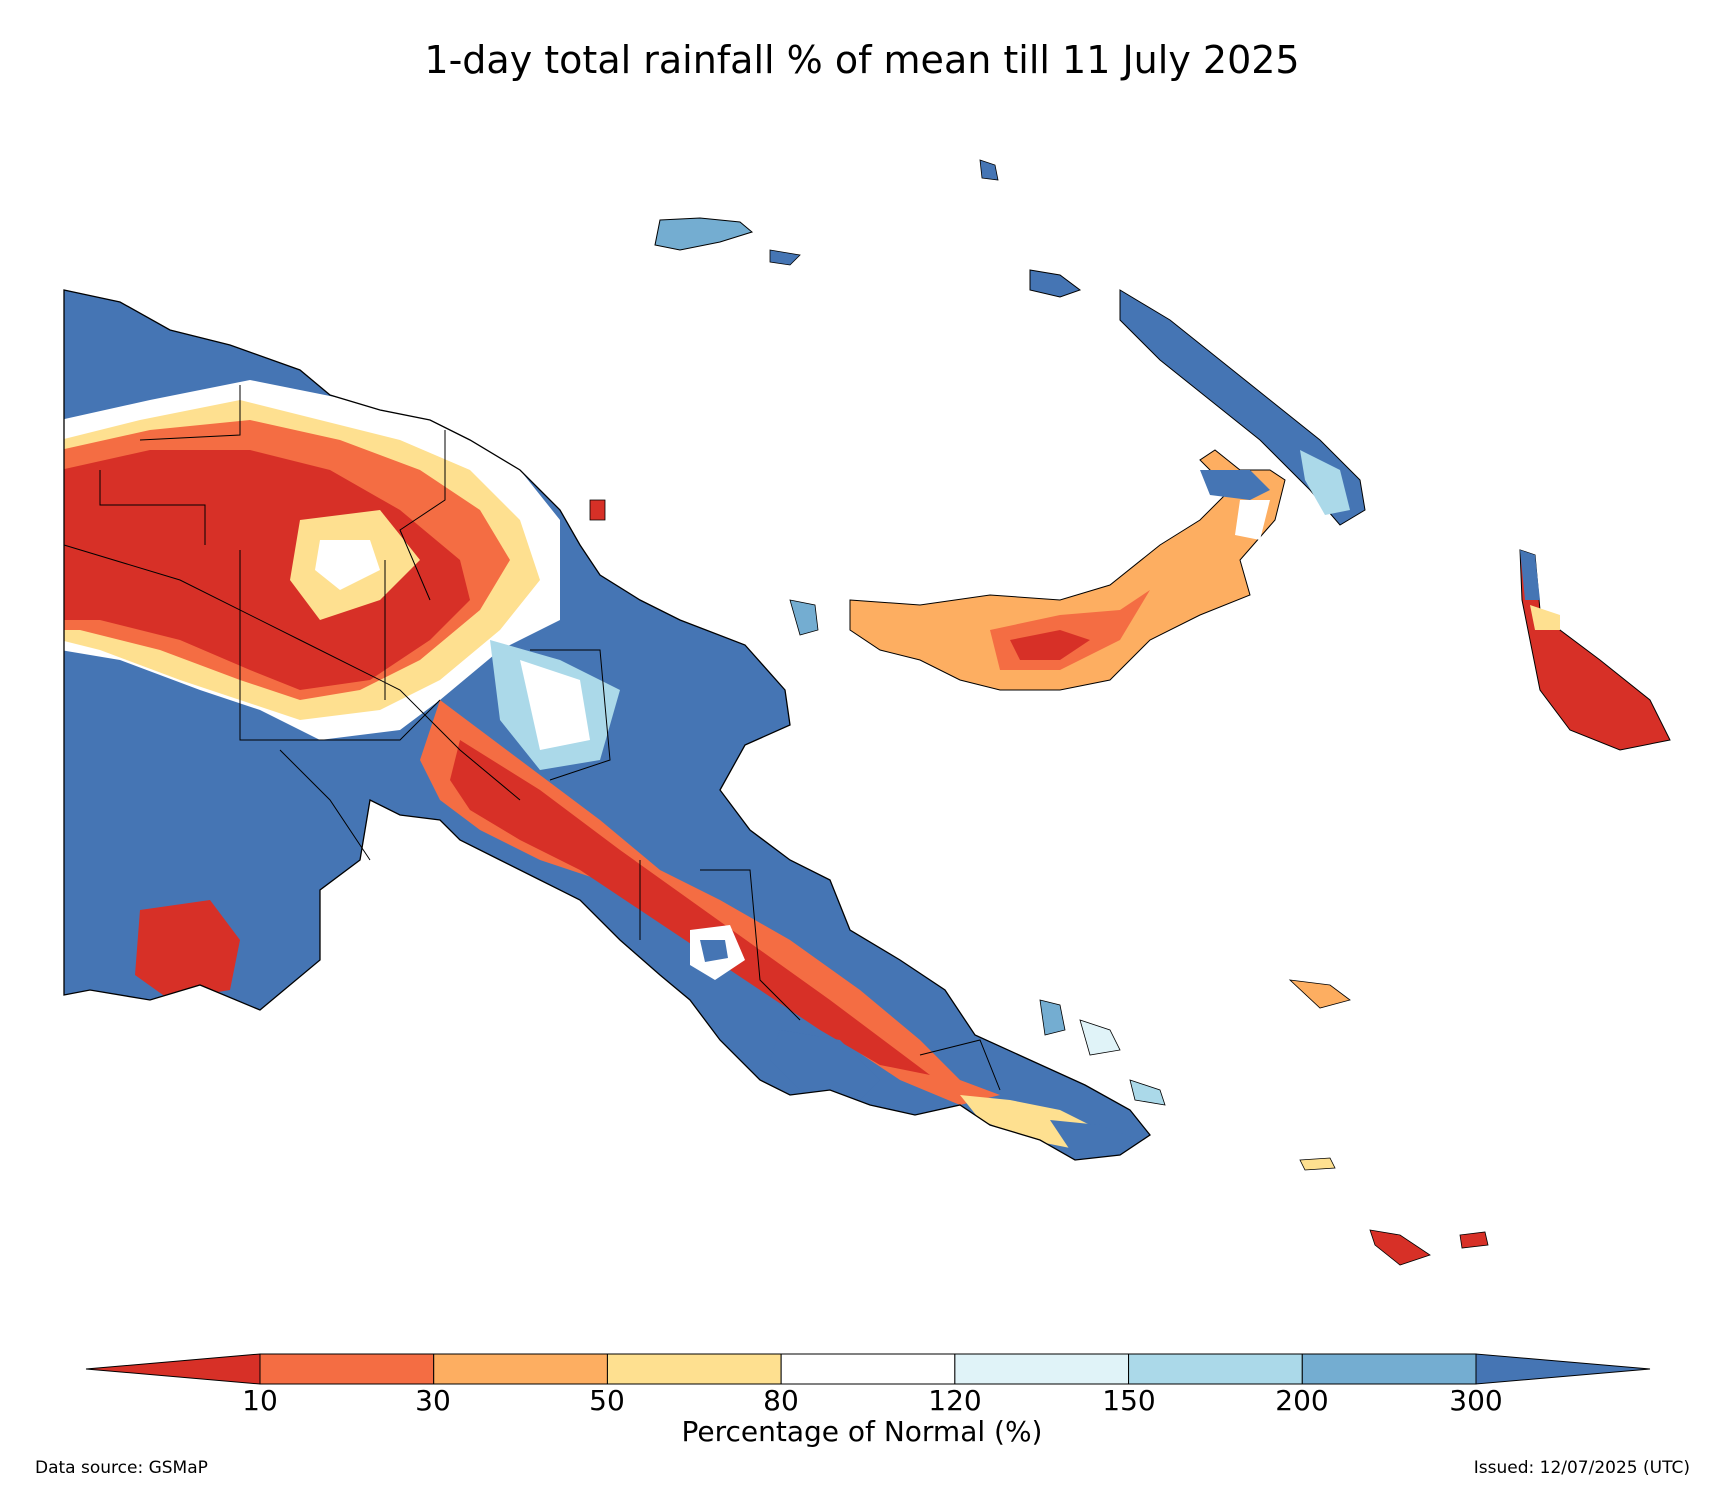 This screenshot has width=1724, height=1494. I want to click on colorbar-tick-80: 80, so click(781, 1400).